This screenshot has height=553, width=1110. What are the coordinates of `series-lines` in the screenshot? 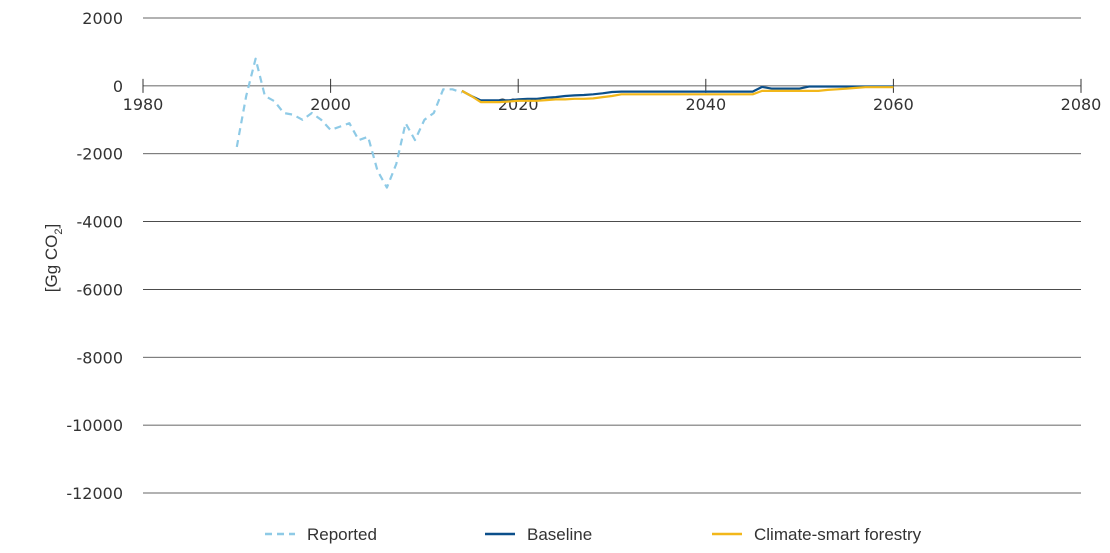 It's located at (564, 123).